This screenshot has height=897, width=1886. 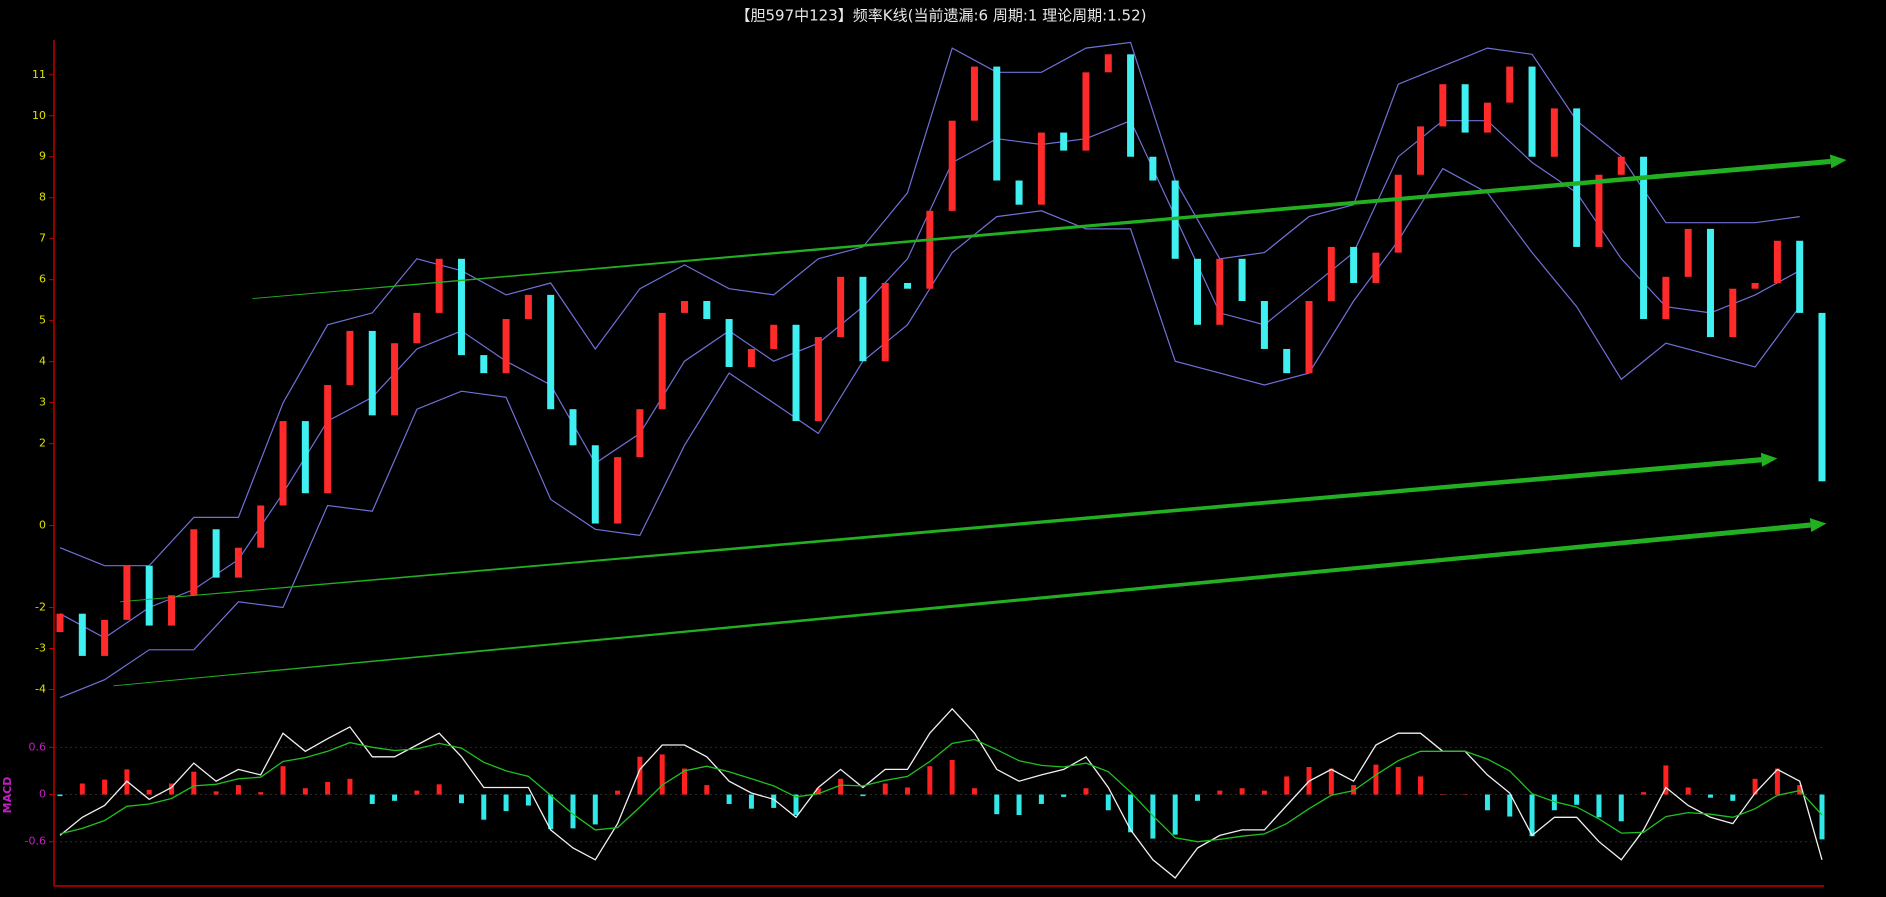 I want to click on y-tick-label: -2, so click(x=40, y=607).